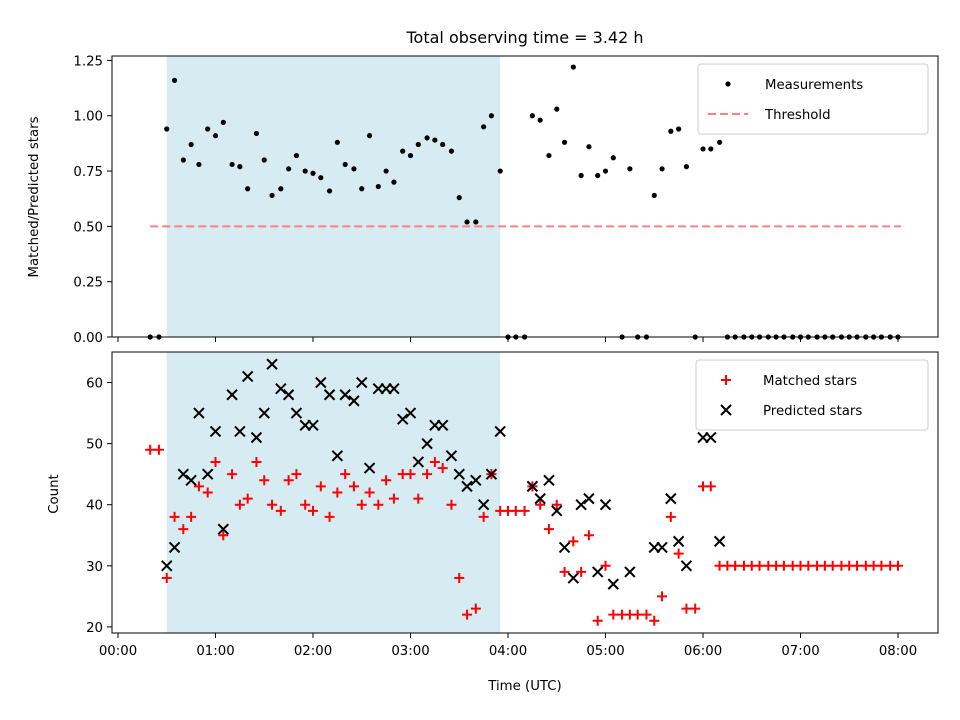  I want to click on legend-predicted-marker, so click(726, 410).